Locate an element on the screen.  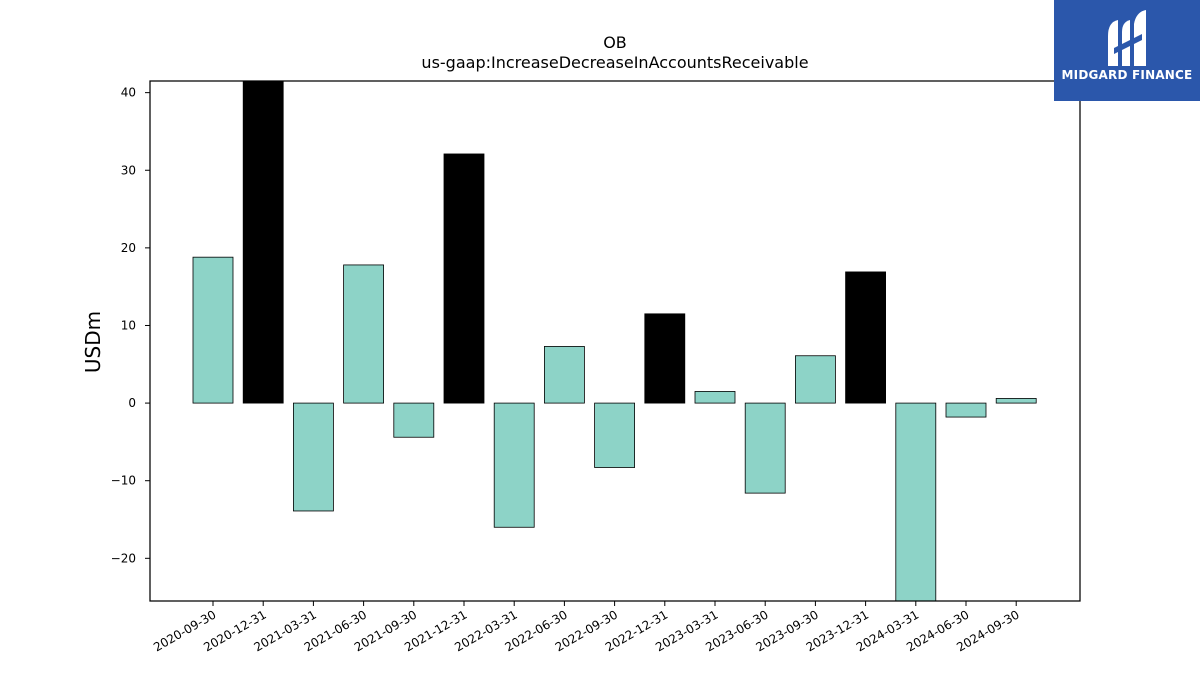
brand-logo: MIDGARD FINANCE is located at coordinates (1127, 50).